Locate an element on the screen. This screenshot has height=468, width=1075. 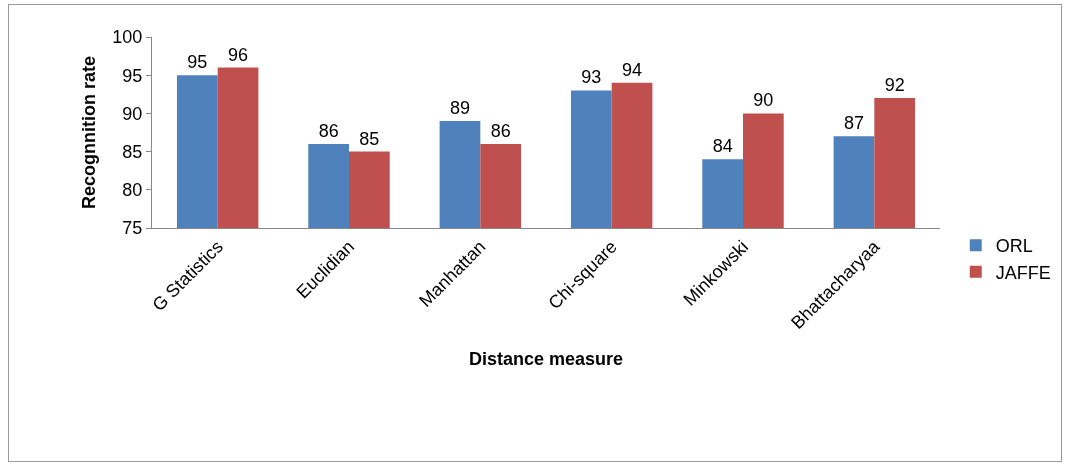
data-label: 90 is located at coordinates (763, 100).